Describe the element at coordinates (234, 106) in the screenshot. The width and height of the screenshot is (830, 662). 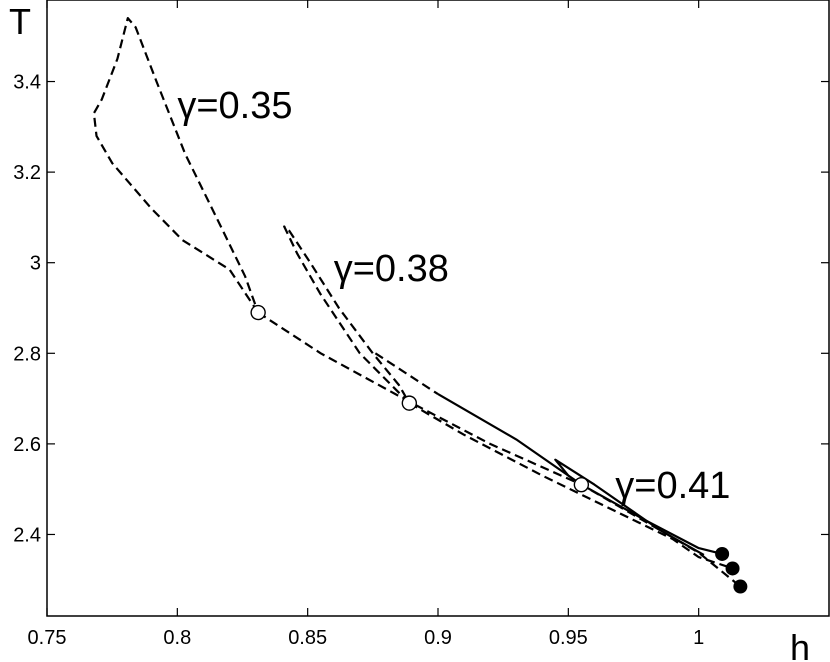
I see `annotation-1: γ=0.35` at that location.